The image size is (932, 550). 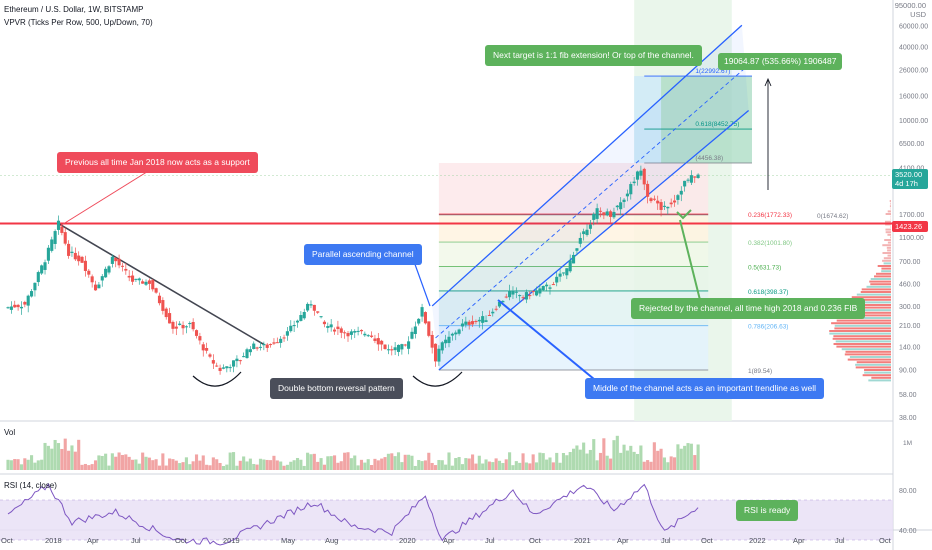 I want to click on bar-countdown: 4d 17h, so click(x=910, y=183).